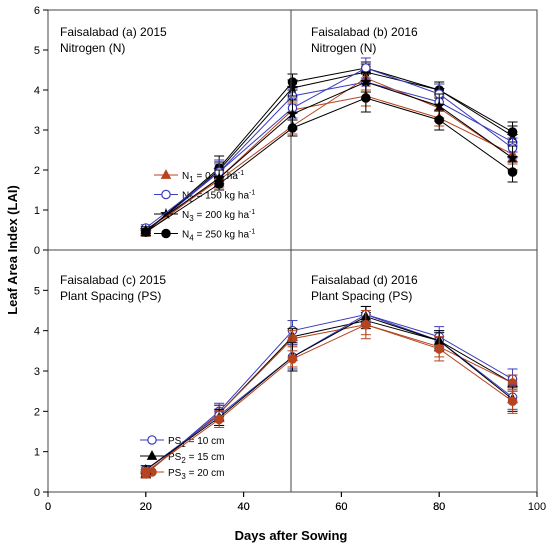 This screenshot has width=550, height=546. What do you see at coordinates (113, 32) in the screenshot?
I see `panel-title: Faisalabad (a) 2015` at bounding box center [113, 32].